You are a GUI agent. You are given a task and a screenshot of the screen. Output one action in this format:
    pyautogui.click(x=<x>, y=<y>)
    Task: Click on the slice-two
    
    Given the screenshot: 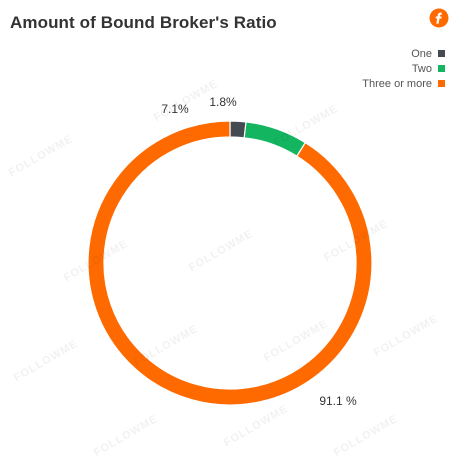 What is the action you would take?
    pyautogui.click(x=275, y=139)
    